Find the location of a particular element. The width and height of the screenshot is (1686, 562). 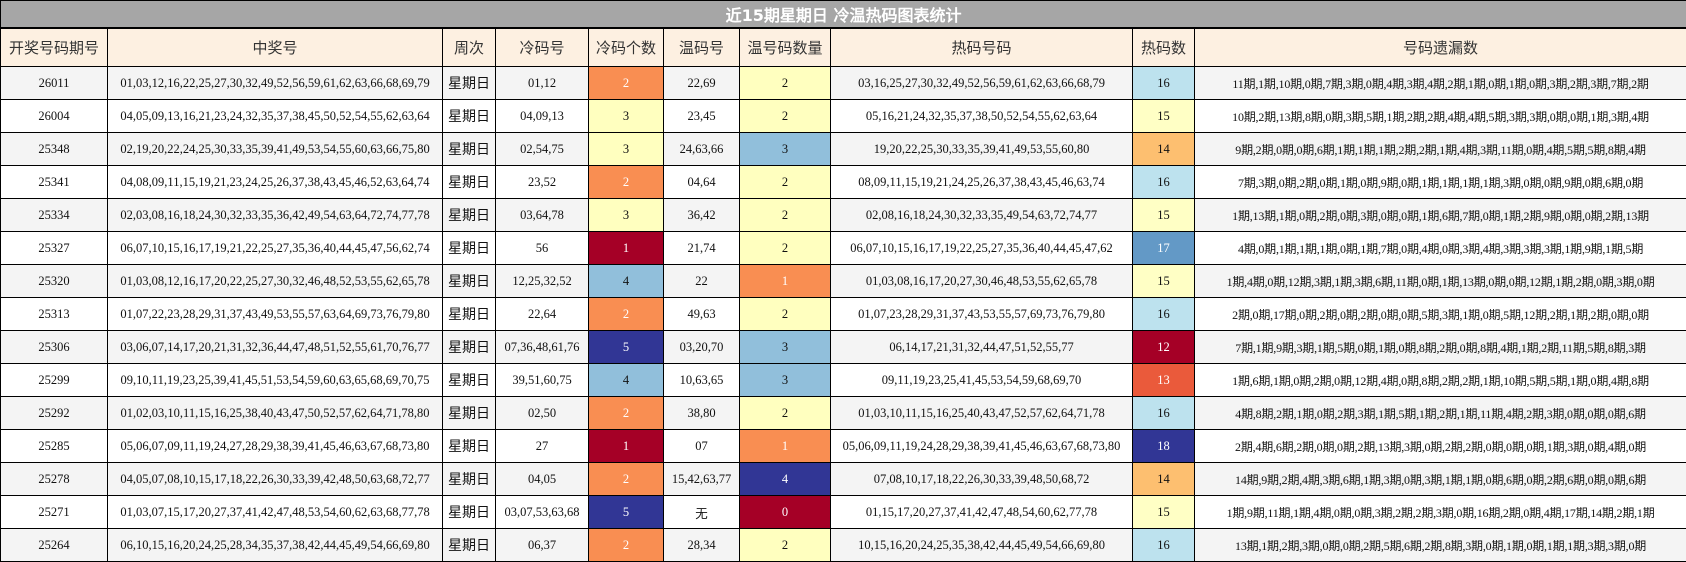

header-hot-count: 热码数 is located at coordinates (1164, 47).